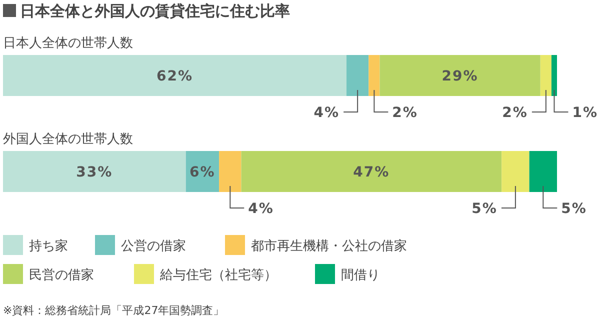  I want to click on legend-label: 給与住宅（社宅等）, so click(218, 275).